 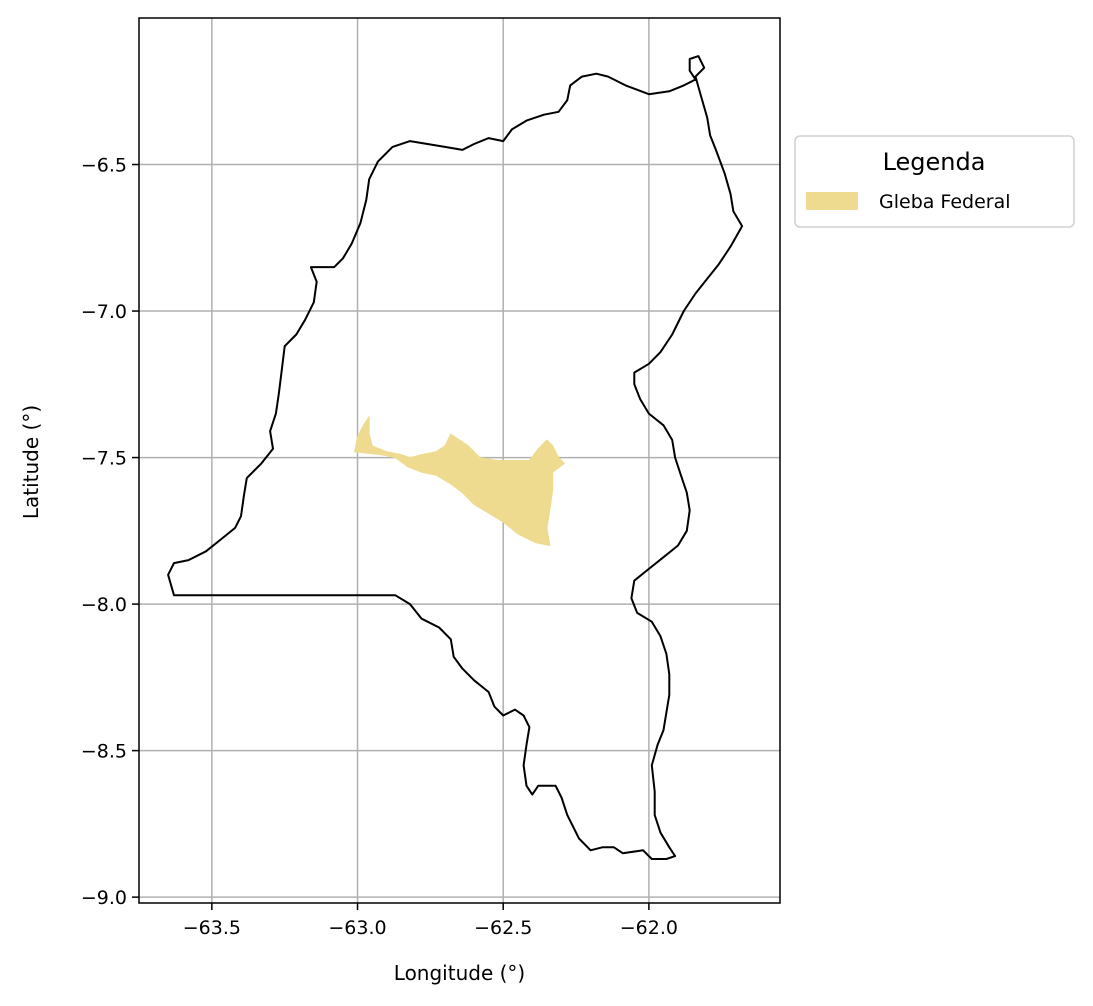 I want to click on x-tick-label: −63.0, so click(x=357, y=928).